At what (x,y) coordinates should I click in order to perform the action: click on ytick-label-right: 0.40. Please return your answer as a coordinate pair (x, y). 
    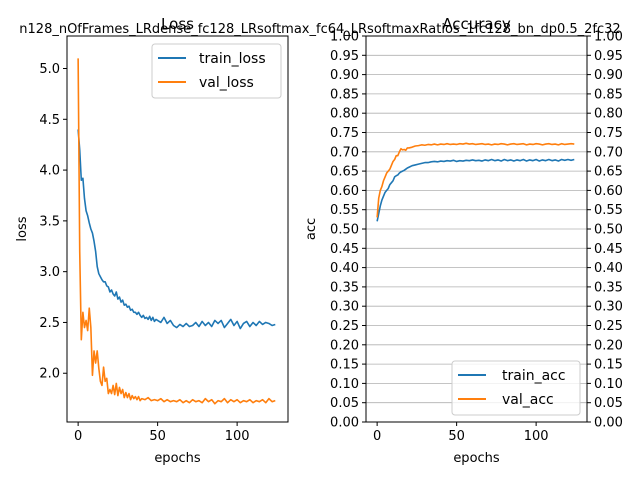
    Looking at the image, I should click on (608, 268).